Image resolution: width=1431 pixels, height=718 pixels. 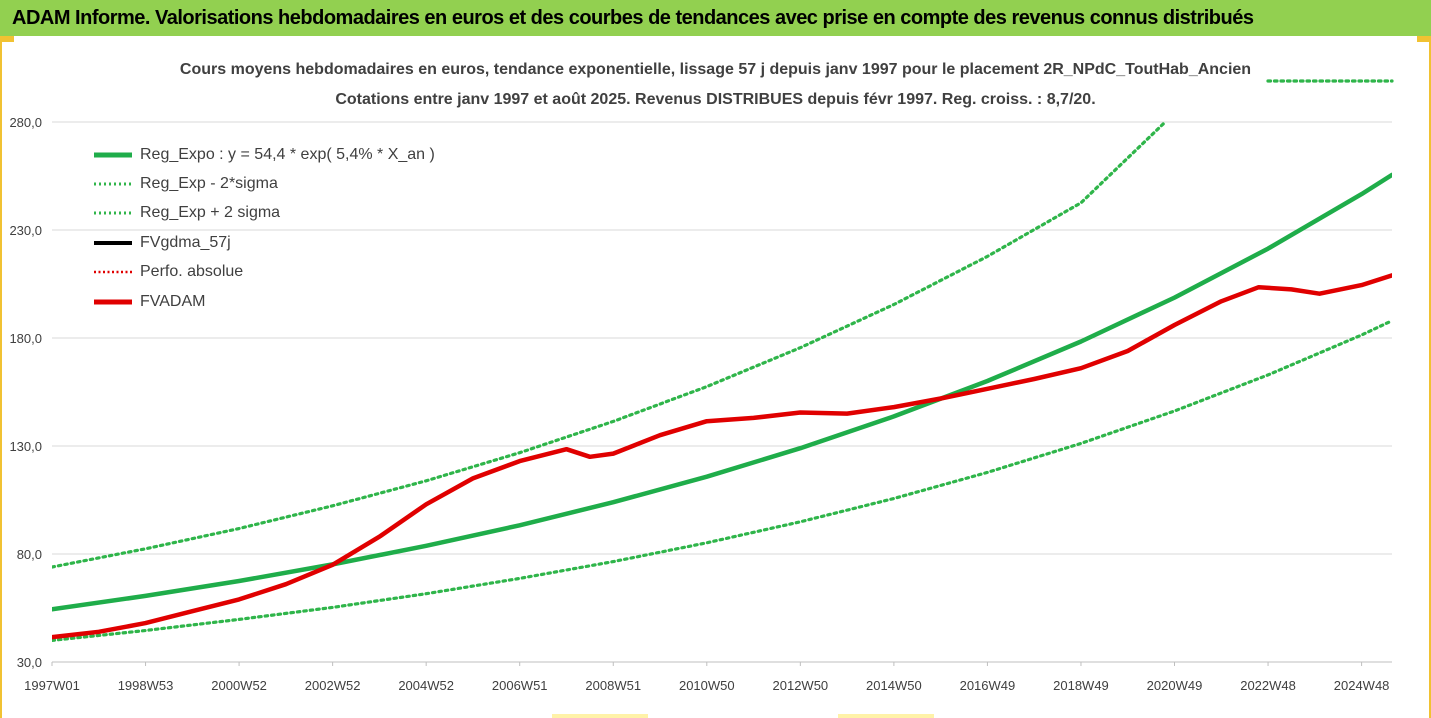 I want to click on x-tick-label: 2020W49, so click(x=1175, y=685).